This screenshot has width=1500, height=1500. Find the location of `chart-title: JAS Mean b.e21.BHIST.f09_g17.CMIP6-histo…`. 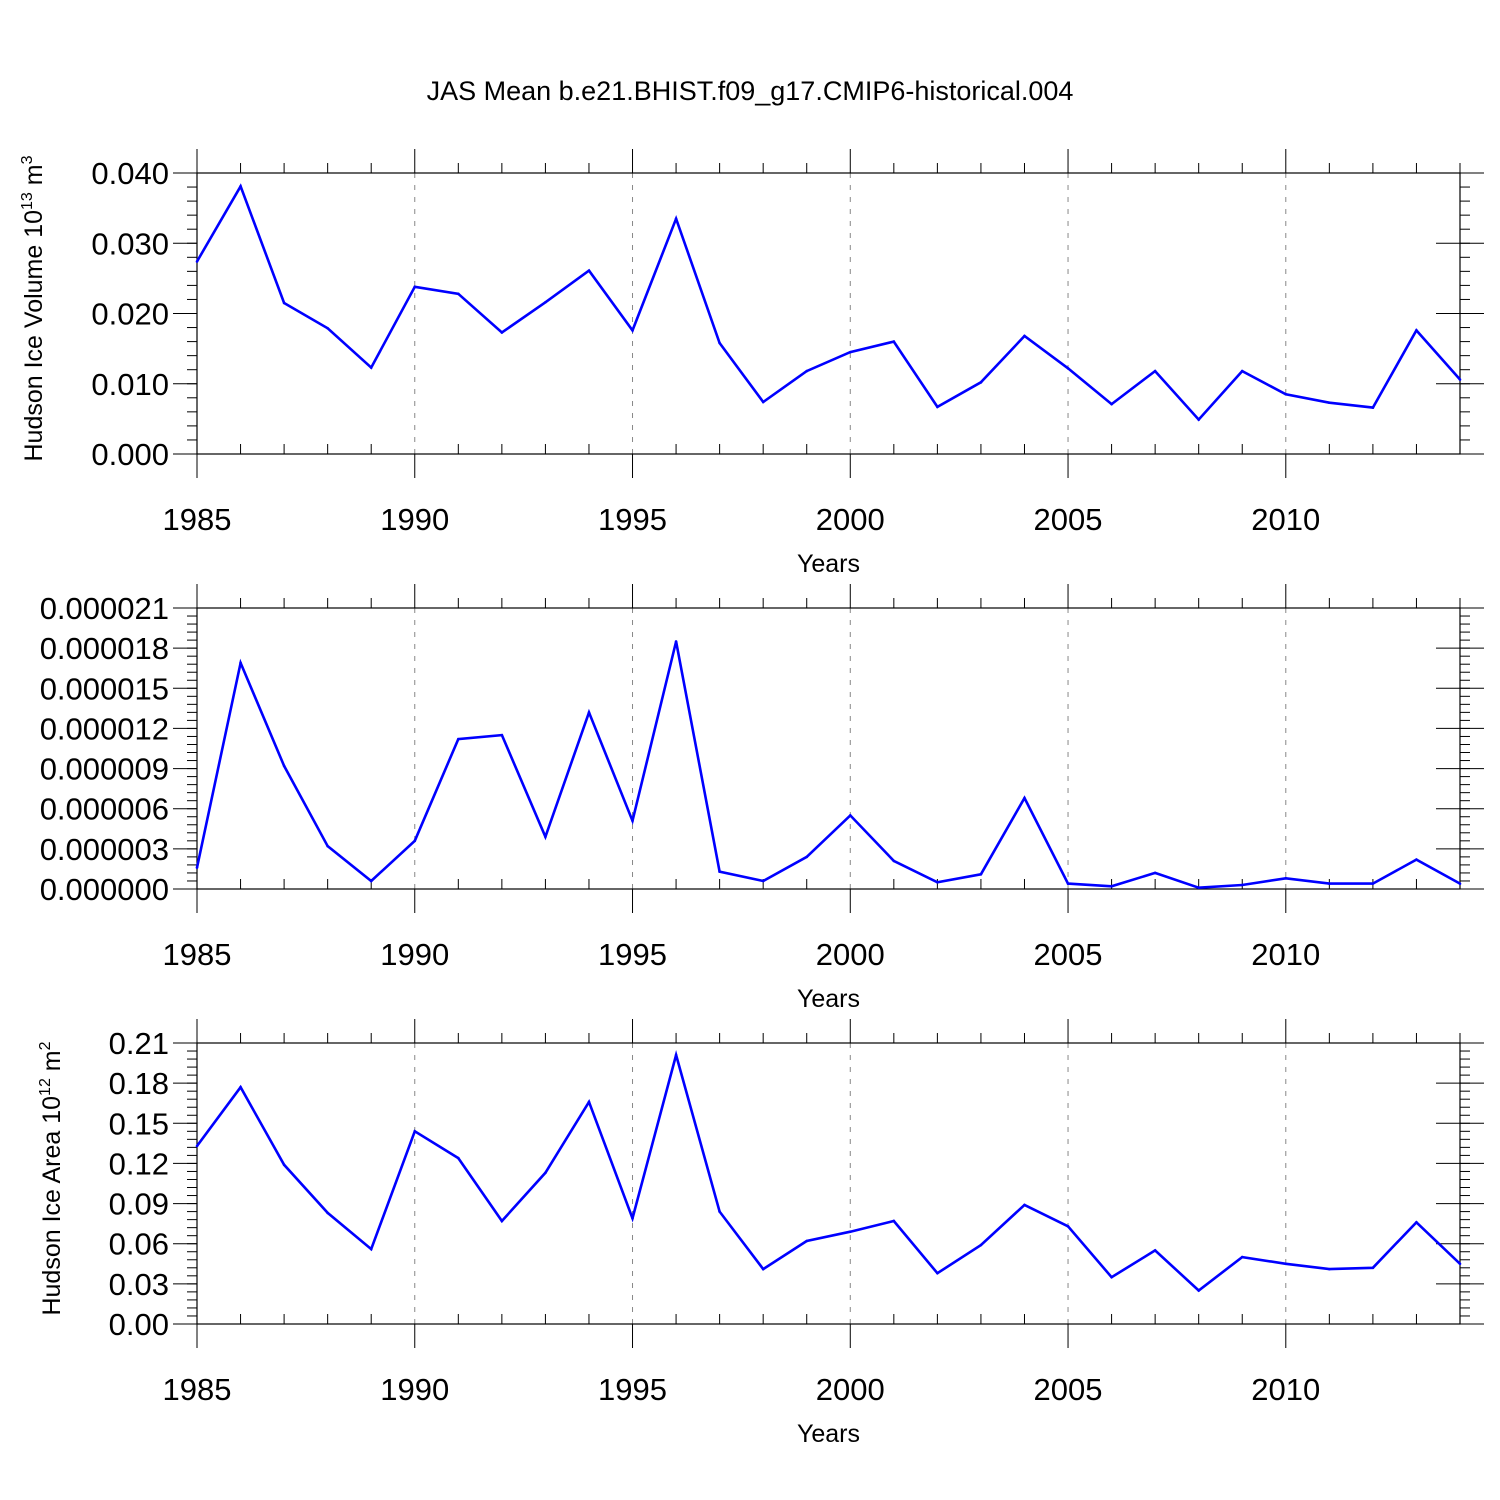

chart-title: JAS Mean b.e21.BHIST.f09_g17.CMIP6-histo… is located at coordinates (750, 91).